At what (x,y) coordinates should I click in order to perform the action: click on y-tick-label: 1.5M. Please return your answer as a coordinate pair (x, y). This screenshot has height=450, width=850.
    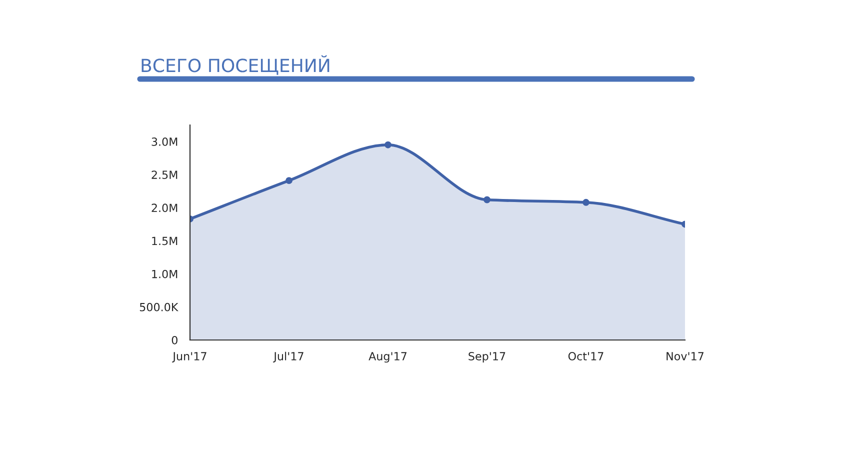
    Looking at the image, I should click on (165, 241).